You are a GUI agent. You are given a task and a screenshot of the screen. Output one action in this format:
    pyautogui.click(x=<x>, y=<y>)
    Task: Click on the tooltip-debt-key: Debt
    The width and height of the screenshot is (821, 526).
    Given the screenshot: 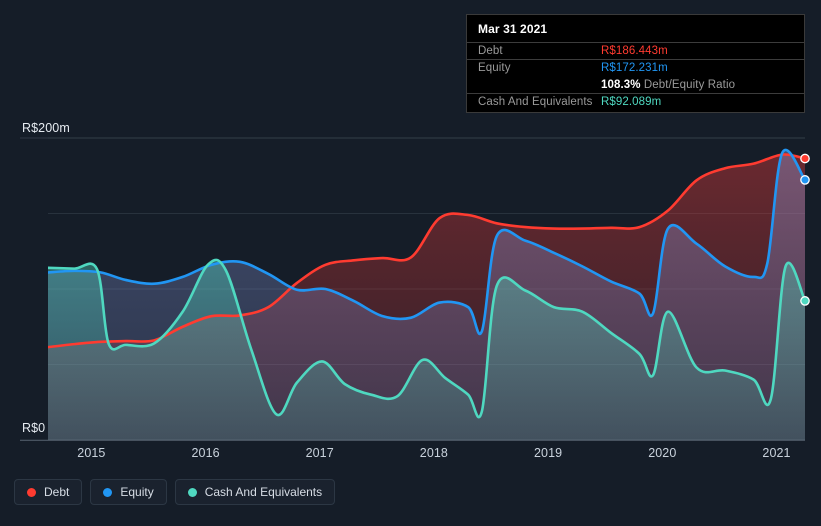 What is the action you would take?
    pyautogui.click(x=490, y=51)
    